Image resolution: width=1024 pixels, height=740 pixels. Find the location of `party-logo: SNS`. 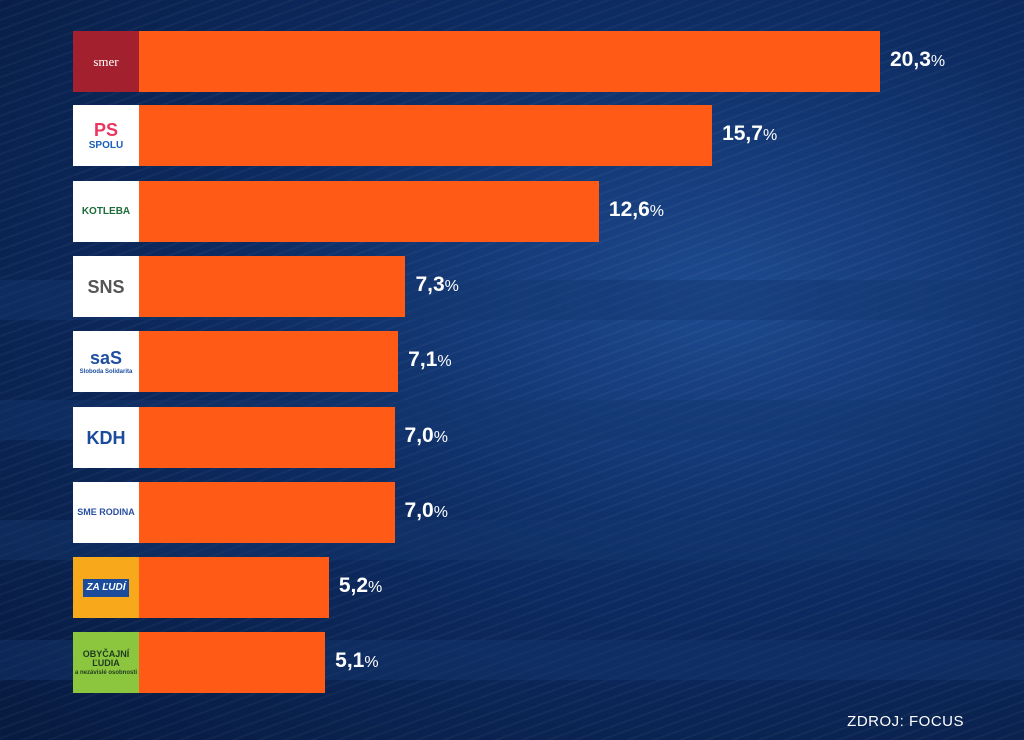

party-logo: SNS is located at coordinates (106, 286).